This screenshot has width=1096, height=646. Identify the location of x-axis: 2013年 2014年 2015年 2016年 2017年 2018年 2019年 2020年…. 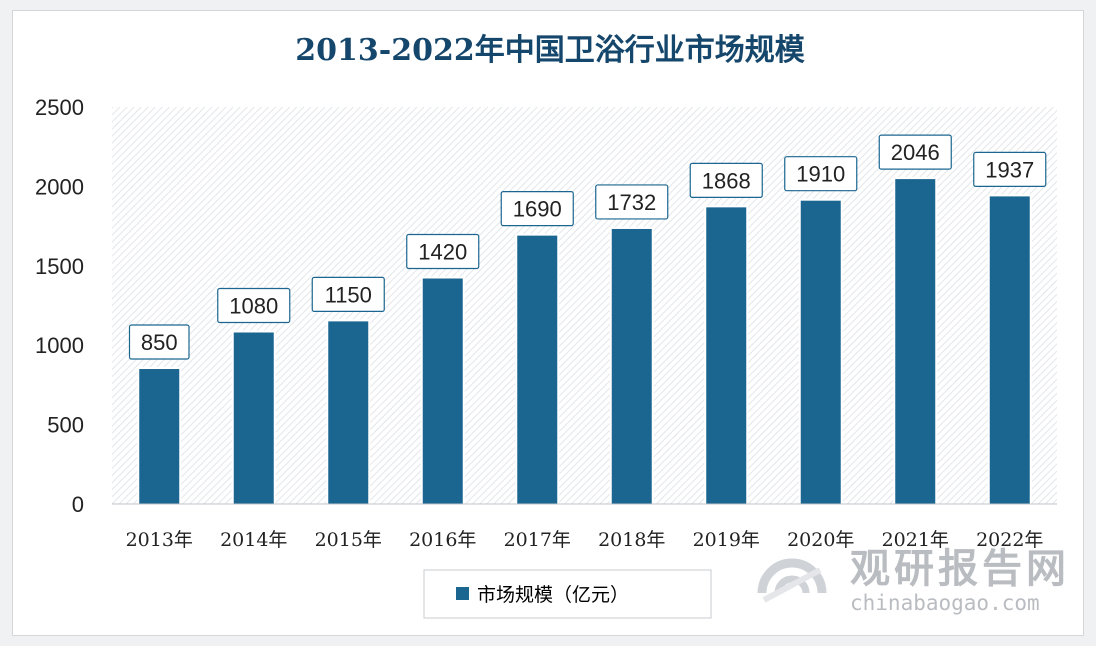
(585, 540).